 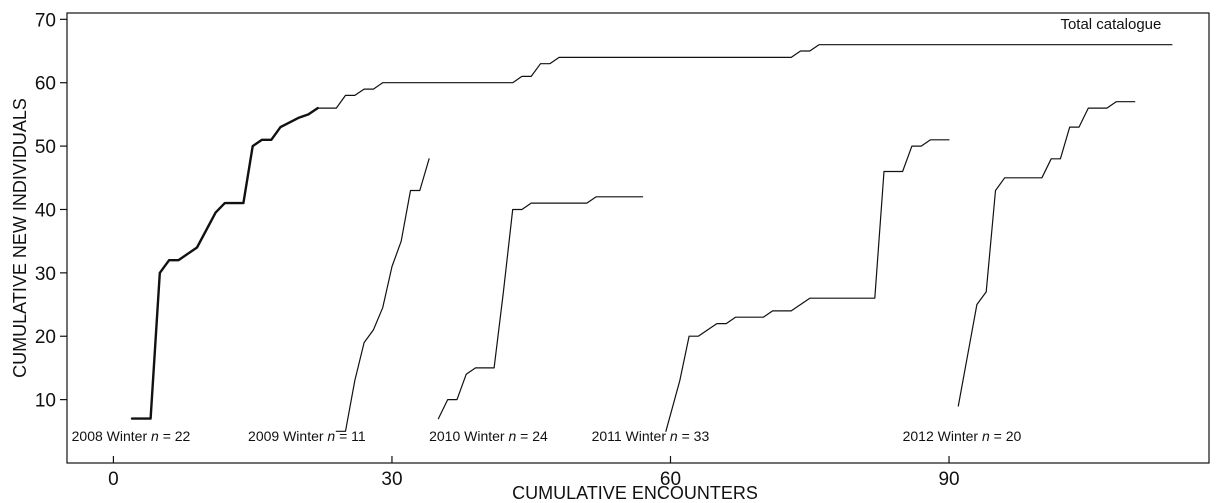 I want to click on y-axis: 10 20 30 40 50 60 70, so click(x=51, y=211).